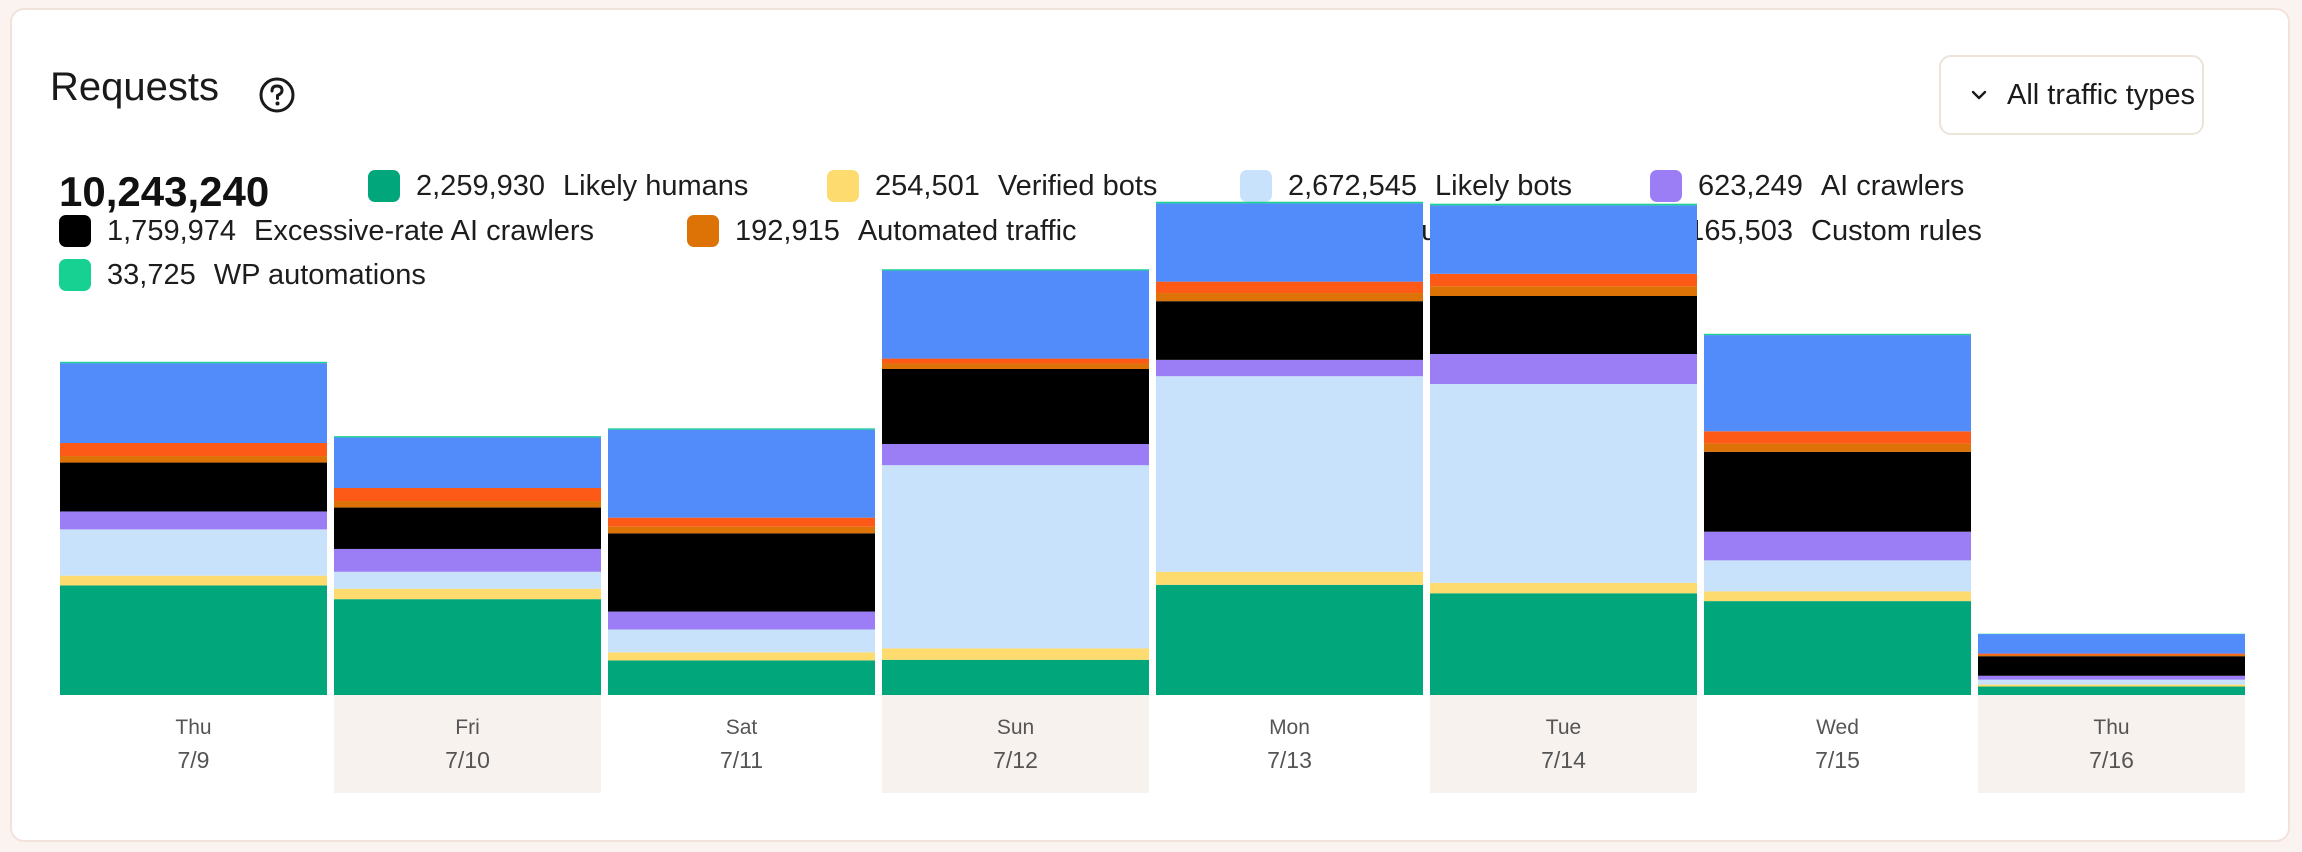 The height and width of the screenshot is (852, 2302). I want to click on x-tick-day: Sat, so click(742, 727).